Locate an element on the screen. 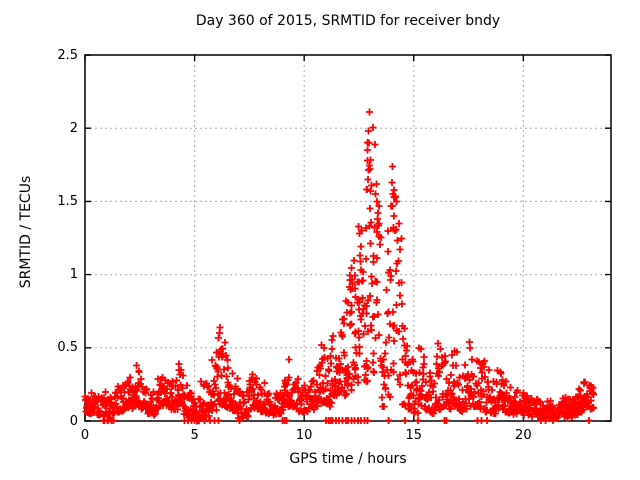  y-tick-label-2.5: 2.5 is located at coordinates (67, 55).